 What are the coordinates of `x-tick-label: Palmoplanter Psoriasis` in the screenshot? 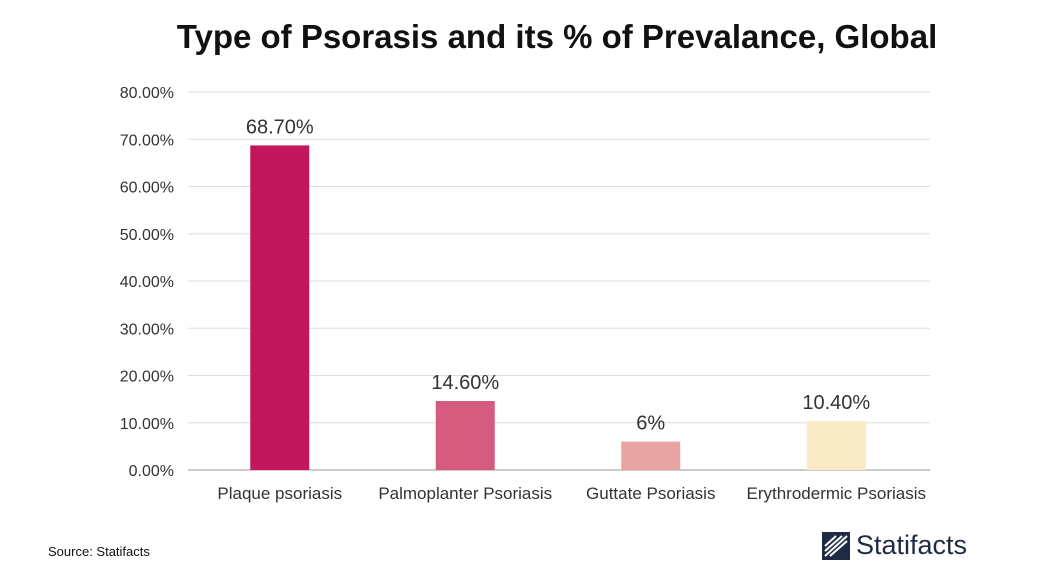 It's located at (465, 493).